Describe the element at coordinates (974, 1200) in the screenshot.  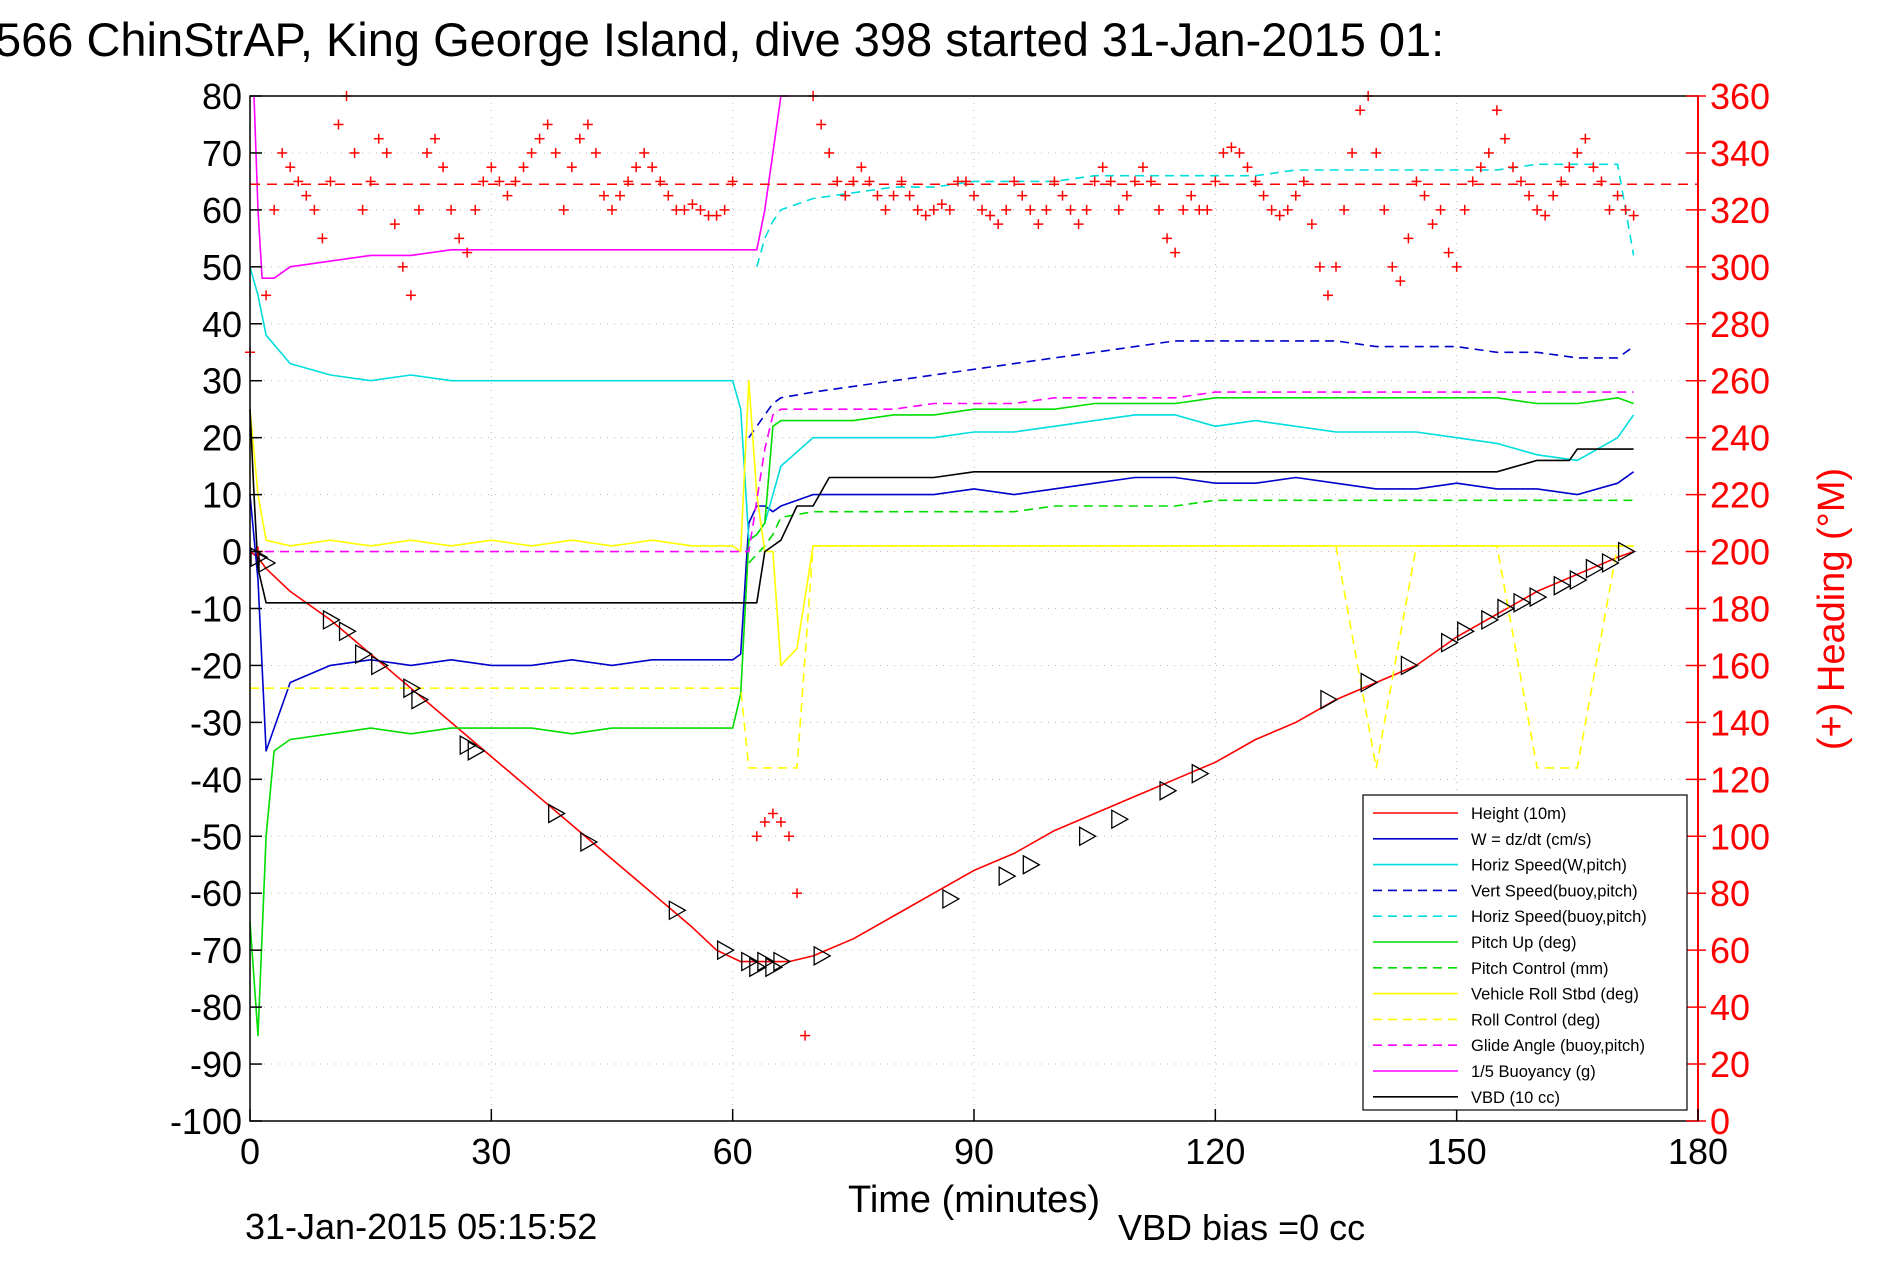
I see `x-axis-label: Time (minutes)` at that location.